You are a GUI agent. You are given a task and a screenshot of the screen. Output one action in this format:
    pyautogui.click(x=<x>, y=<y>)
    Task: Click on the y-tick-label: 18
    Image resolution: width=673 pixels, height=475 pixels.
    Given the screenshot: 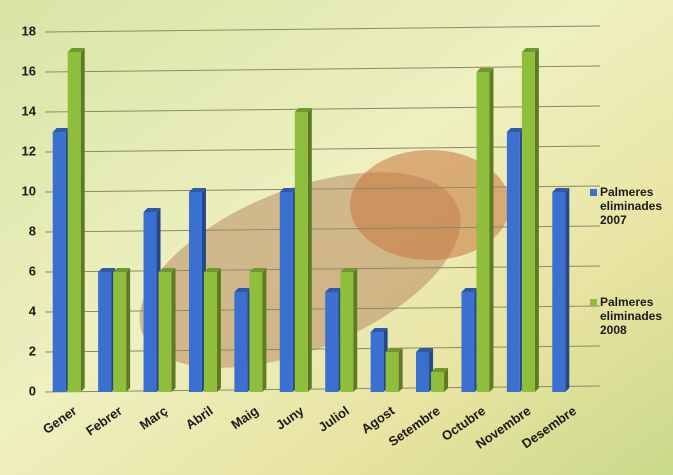 What is the action you would take?
    pyautogui.click(x=29, y=30)
    